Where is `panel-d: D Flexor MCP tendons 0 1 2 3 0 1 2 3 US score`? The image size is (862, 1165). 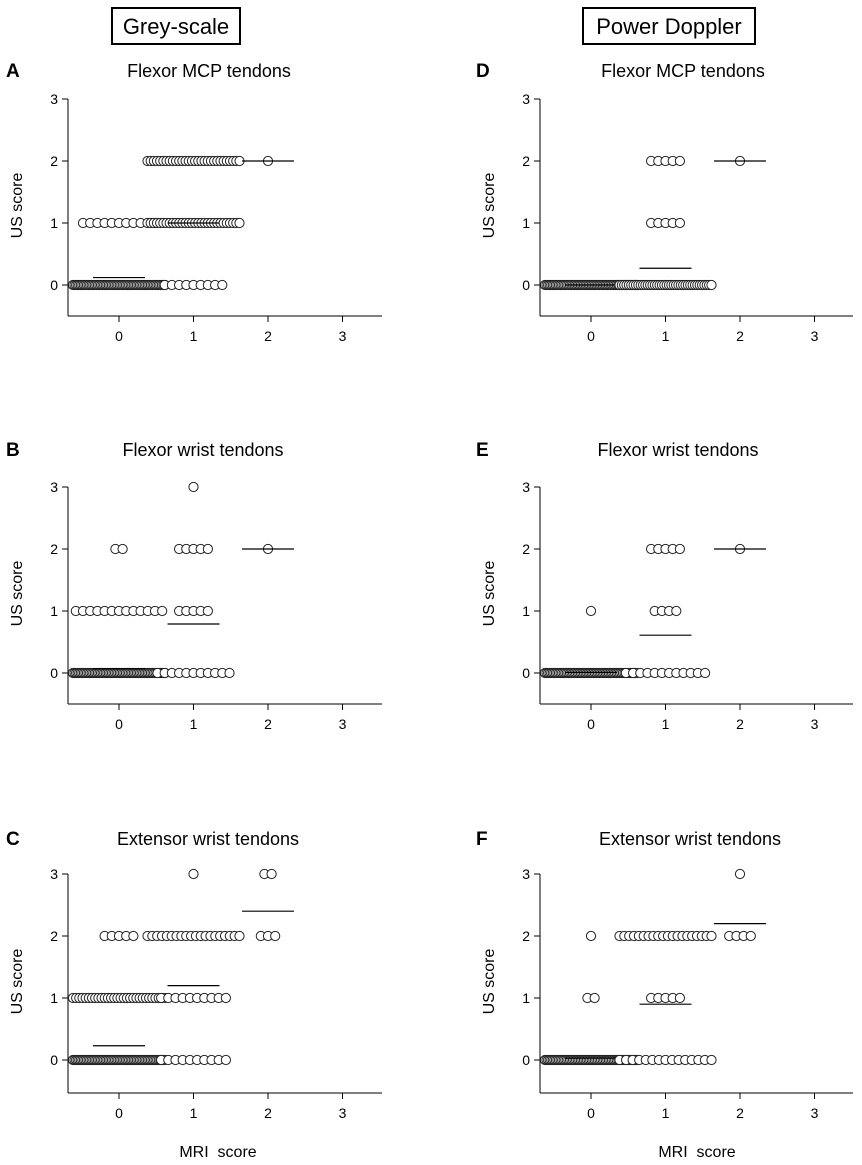 panel-d: D Flexor MCP tendons 0 1 2 3 0 1 2 3 US score is located at coordinates (664, 202).